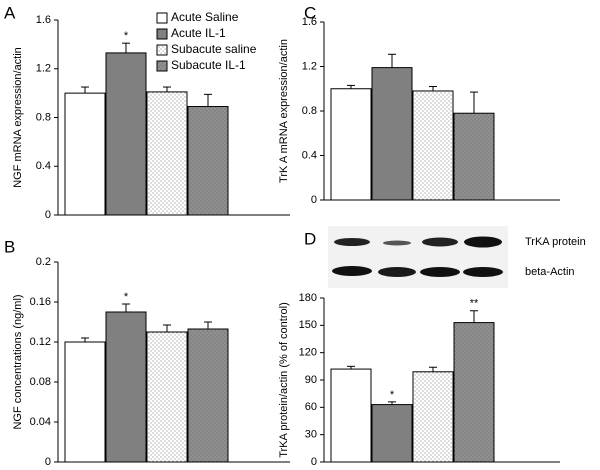 The height and width of the screenshot is (470, 600). Describe the element at coordinates (214, 49) in the screenshot. I see `legend-label: Subacute saline` at that location.